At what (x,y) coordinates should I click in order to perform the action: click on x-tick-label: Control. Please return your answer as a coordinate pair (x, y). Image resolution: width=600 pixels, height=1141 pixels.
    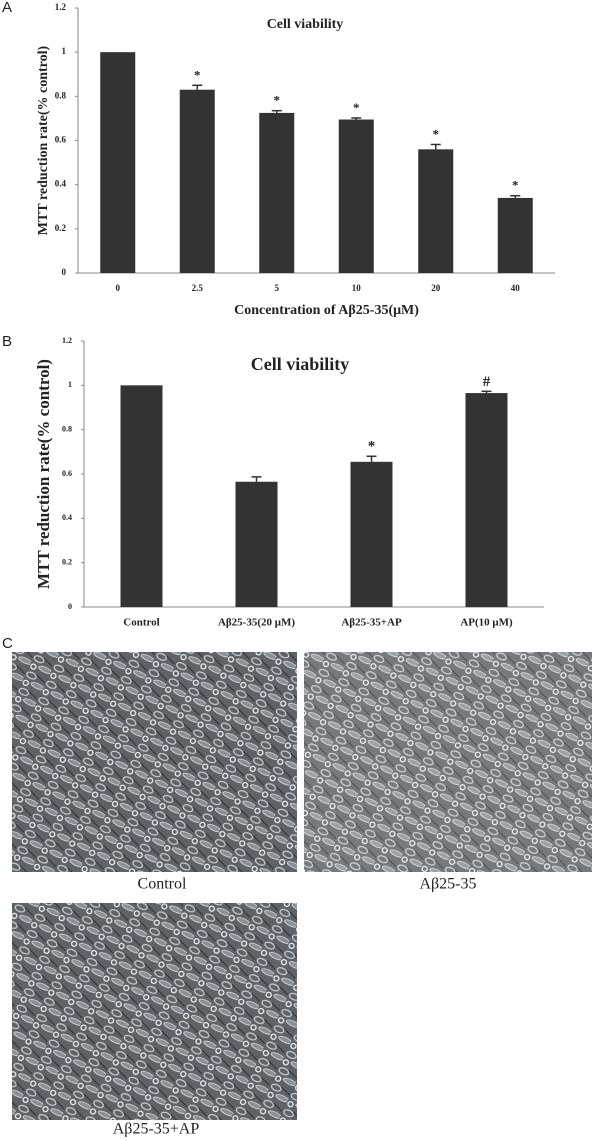
    Looking at the image, I should click on (141, 623).